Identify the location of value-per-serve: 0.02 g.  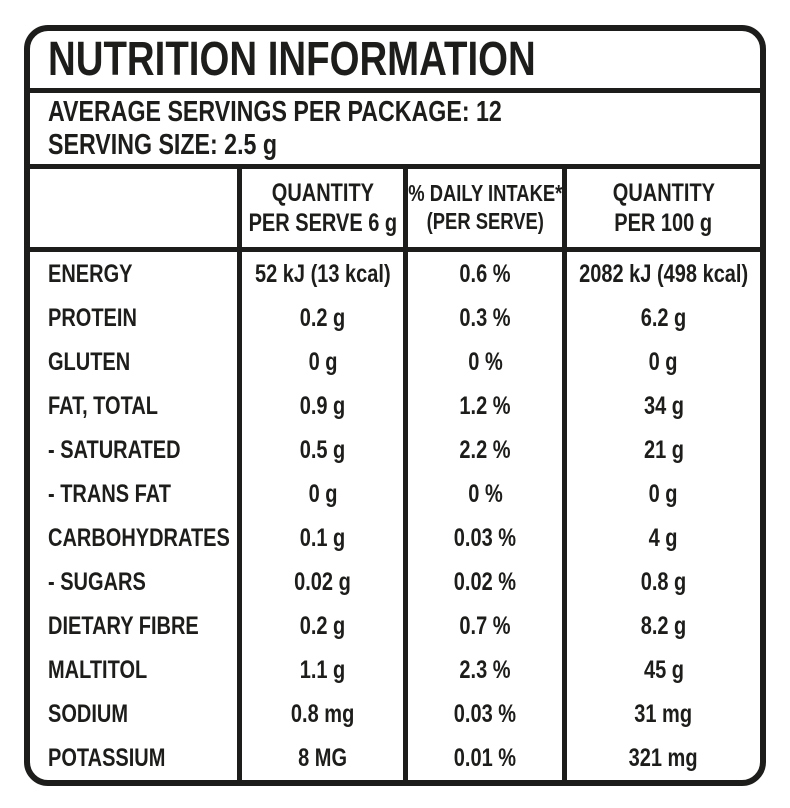
(320, 582).